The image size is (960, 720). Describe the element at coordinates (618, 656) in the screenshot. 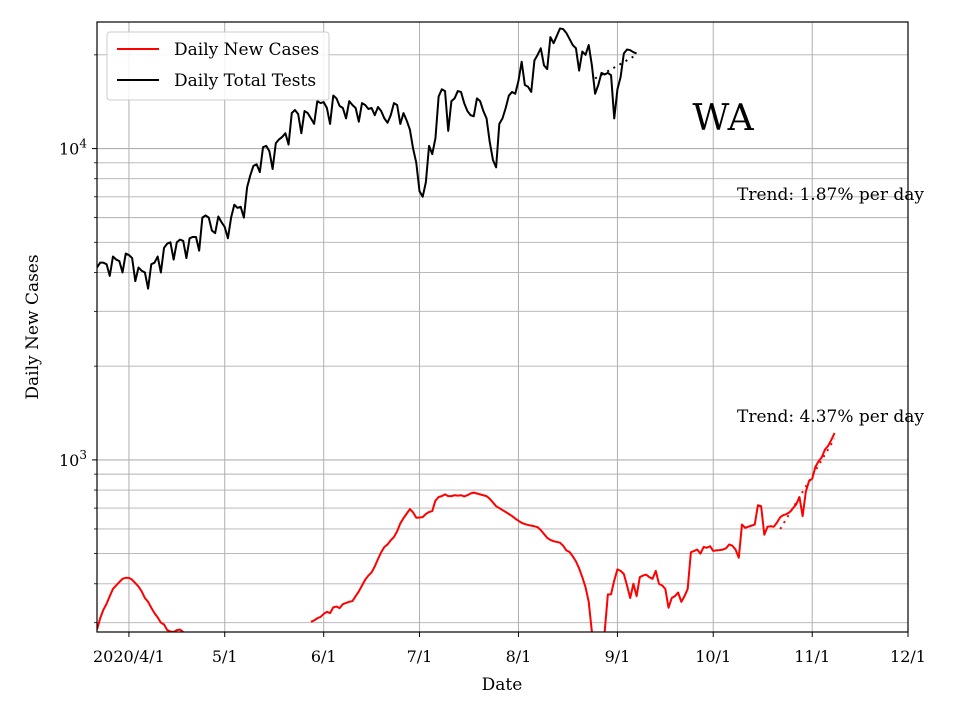

I see `x-tick-label: 9/1` at that location.